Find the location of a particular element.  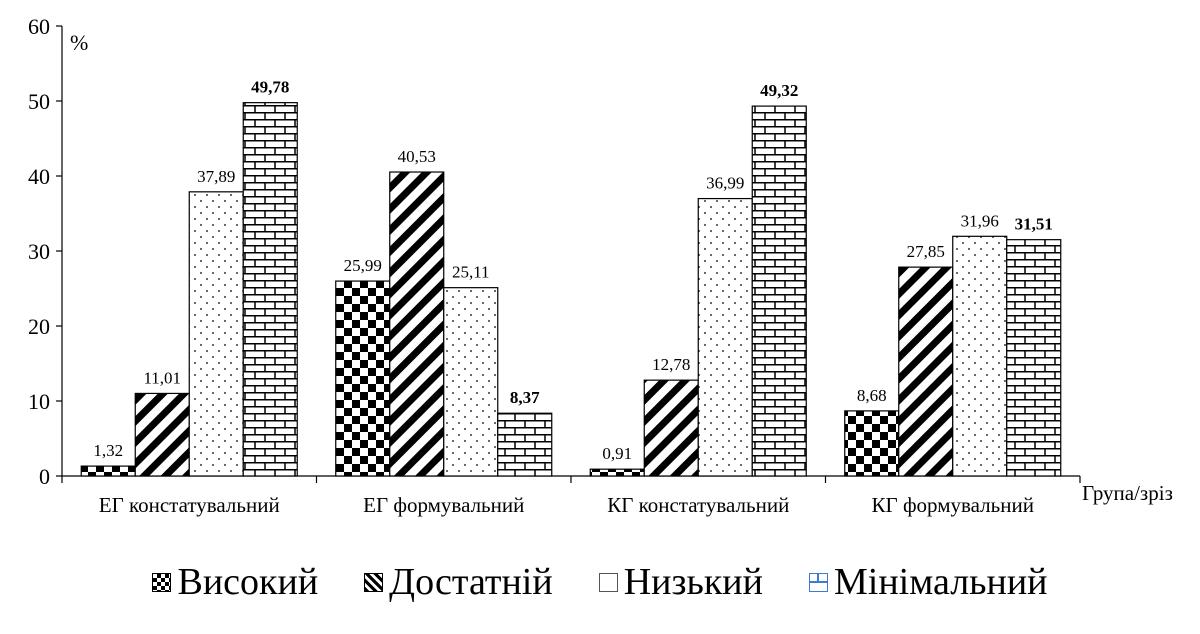

y-unit-label: % is located at coordinates (79, 42).